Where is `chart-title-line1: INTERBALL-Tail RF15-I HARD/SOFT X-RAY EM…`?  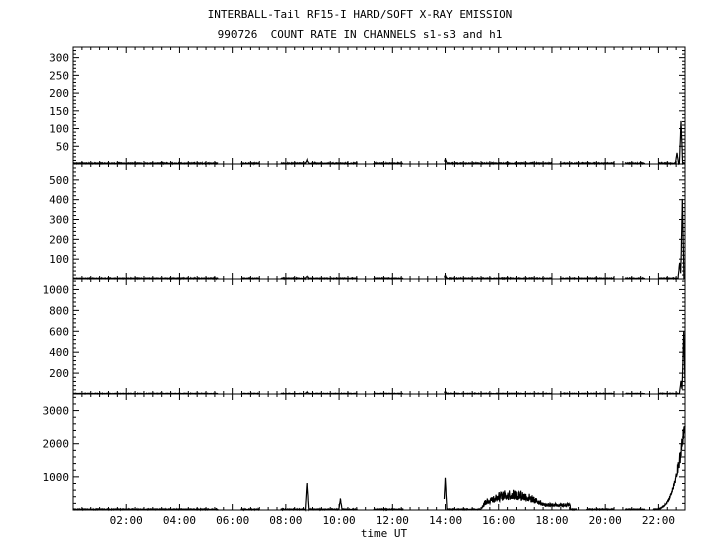
chart-title-line1: INTERBALL-Tail RF15-I HARD/SOFT X-RAY EM… is located at coordinates (360, 14).